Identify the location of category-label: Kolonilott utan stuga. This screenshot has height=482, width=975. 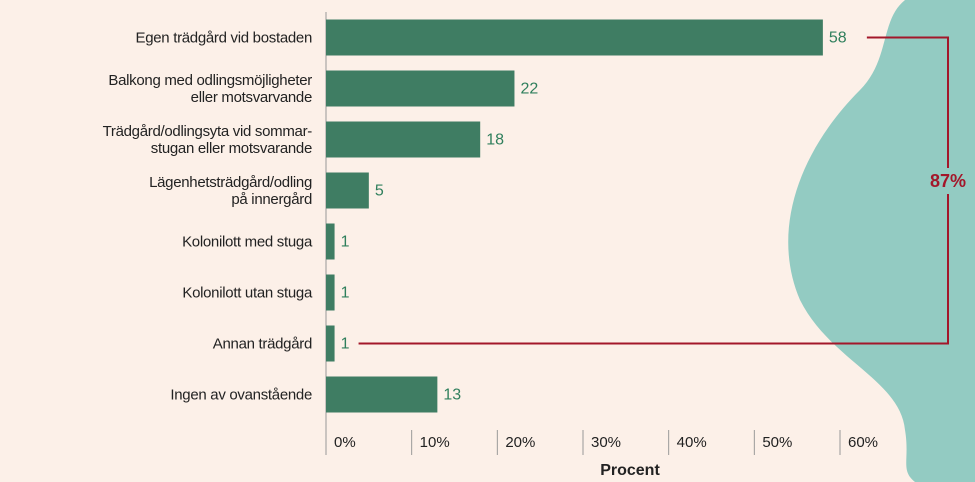
(247, 292).